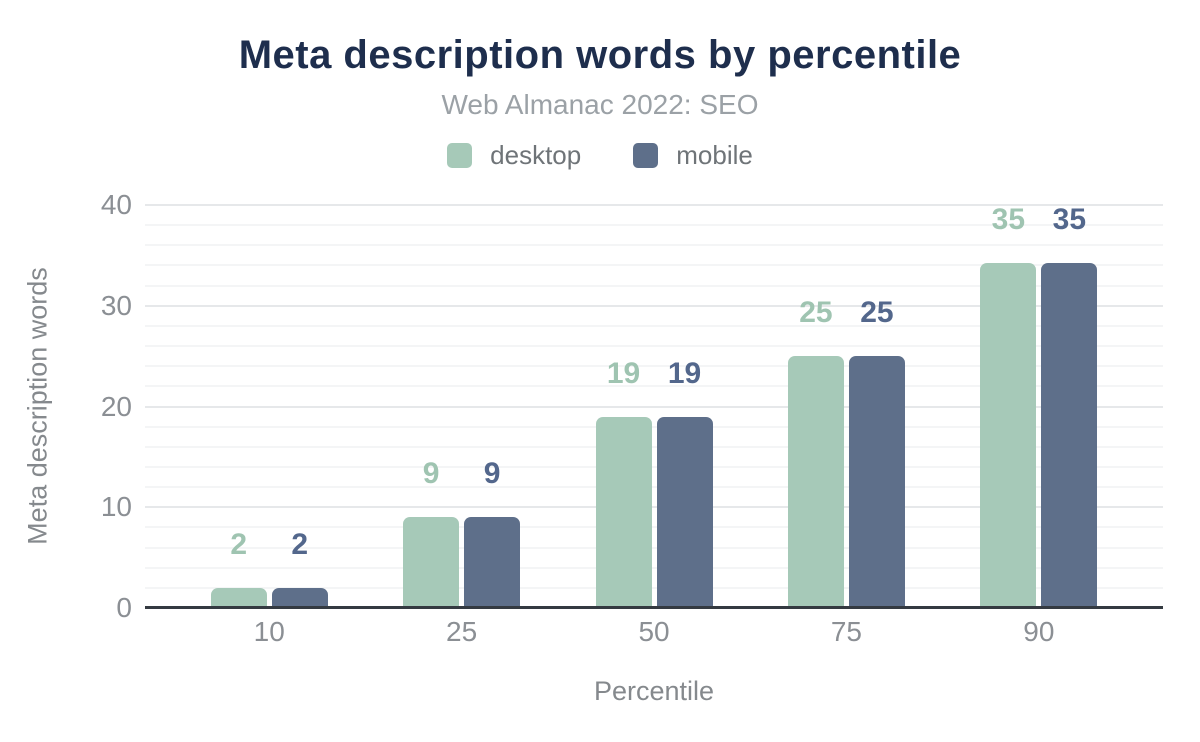 This screenshot has height=742, width=1200. Describe the element at coordinates (646, 155) in the screenshot. I see `legend-swatch-mobile` at that location.